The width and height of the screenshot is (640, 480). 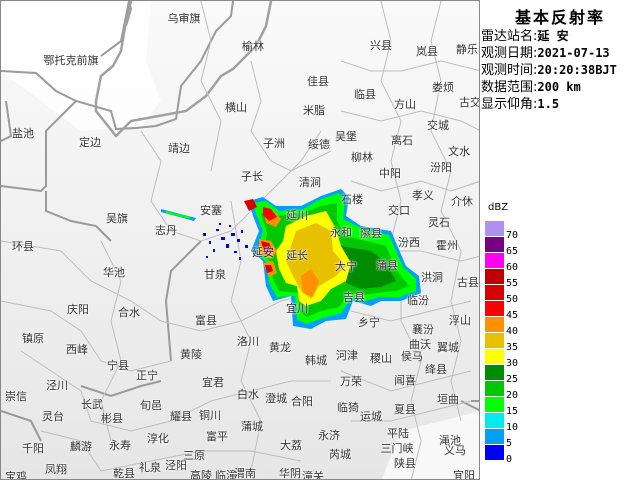 I want to click on legend-item: 45, so click(x=501, y=311).